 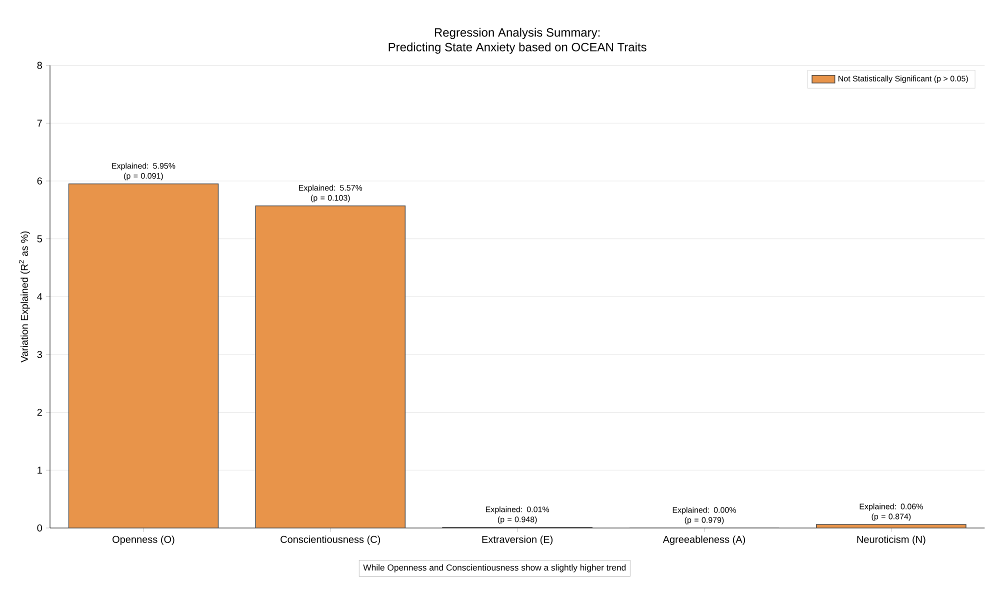 What do you see at coordinates (39, 238) in the screenshot?
I see `y-tick-label: 5` at bounding box center [39, 238].